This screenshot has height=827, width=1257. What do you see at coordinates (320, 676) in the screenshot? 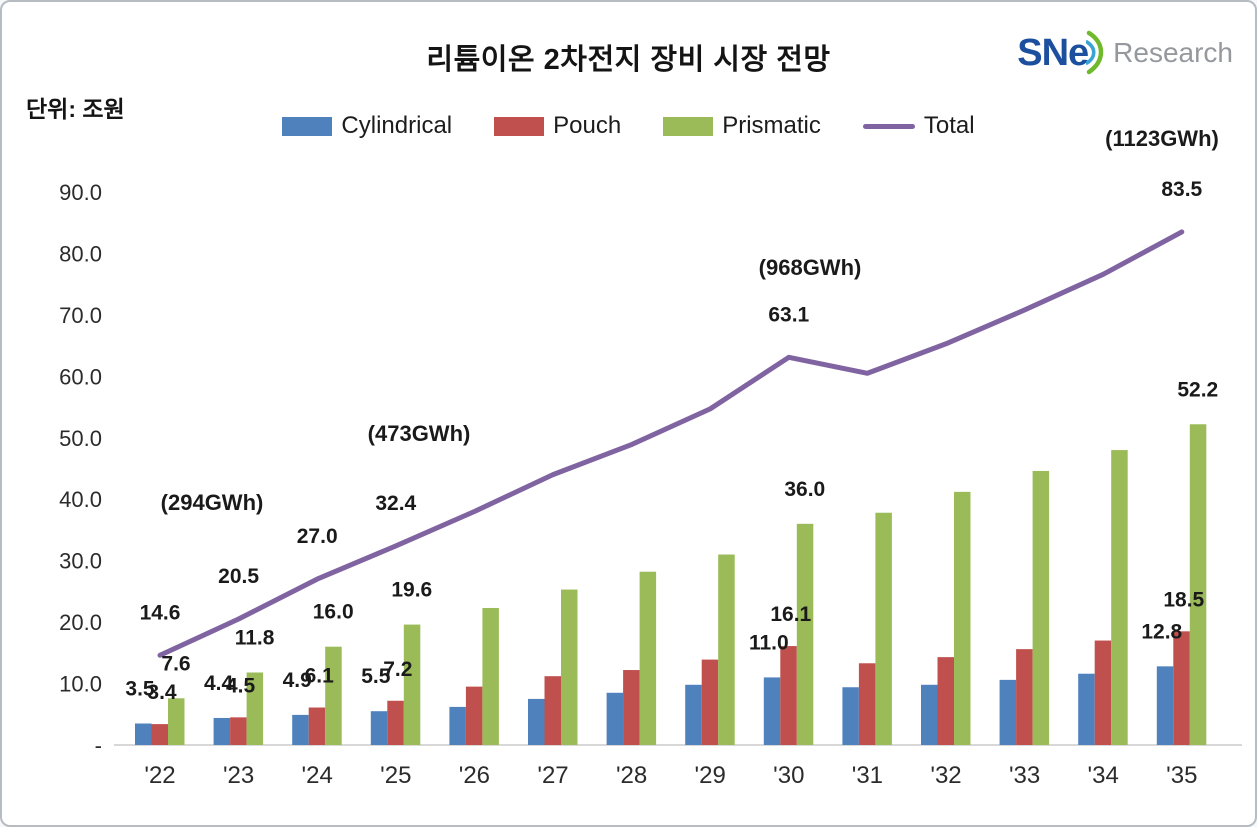
I see `label-pouch: 6.1` at bounding box center [320, 676].